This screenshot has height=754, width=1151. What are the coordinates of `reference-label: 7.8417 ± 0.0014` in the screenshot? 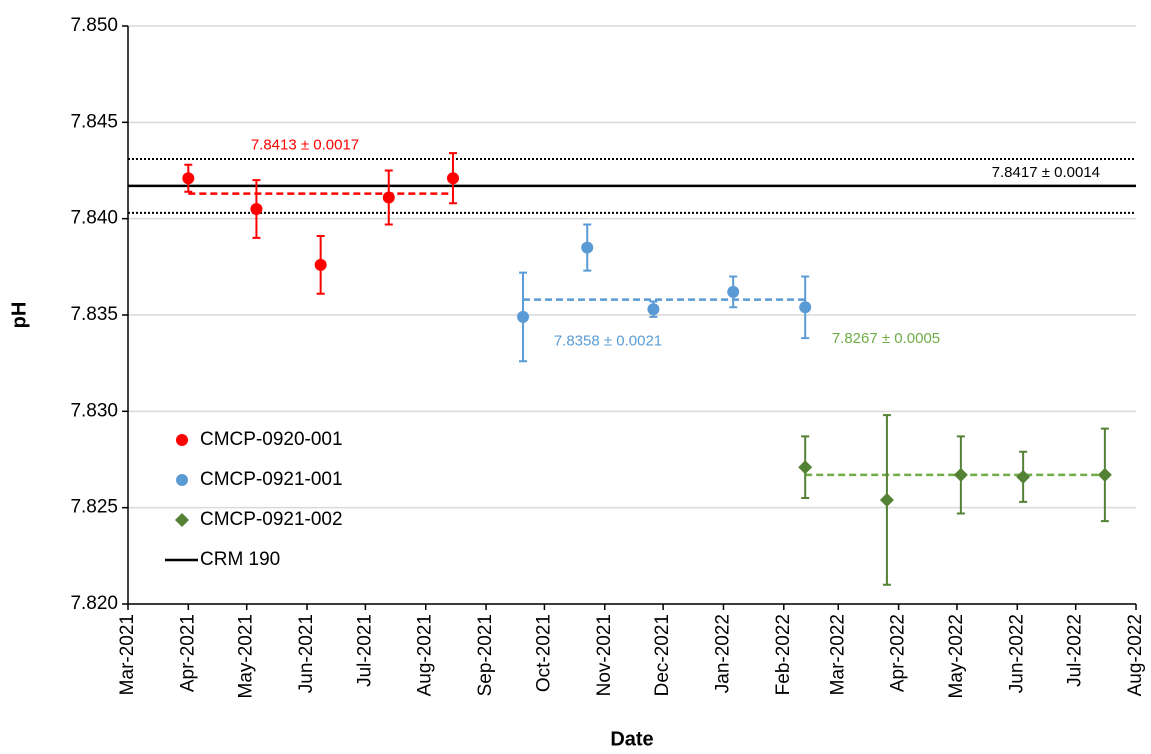 It's located at (1046, 172).